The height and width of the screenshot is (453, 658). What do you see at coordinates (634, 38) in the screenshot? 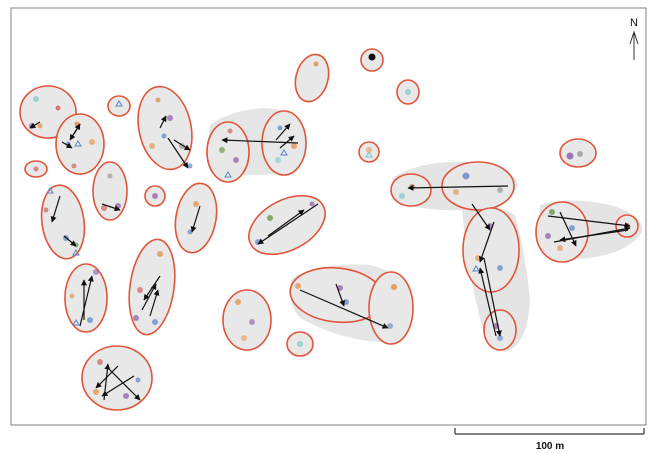
I see `north-arrow: N` at bounding box center [634, 38].